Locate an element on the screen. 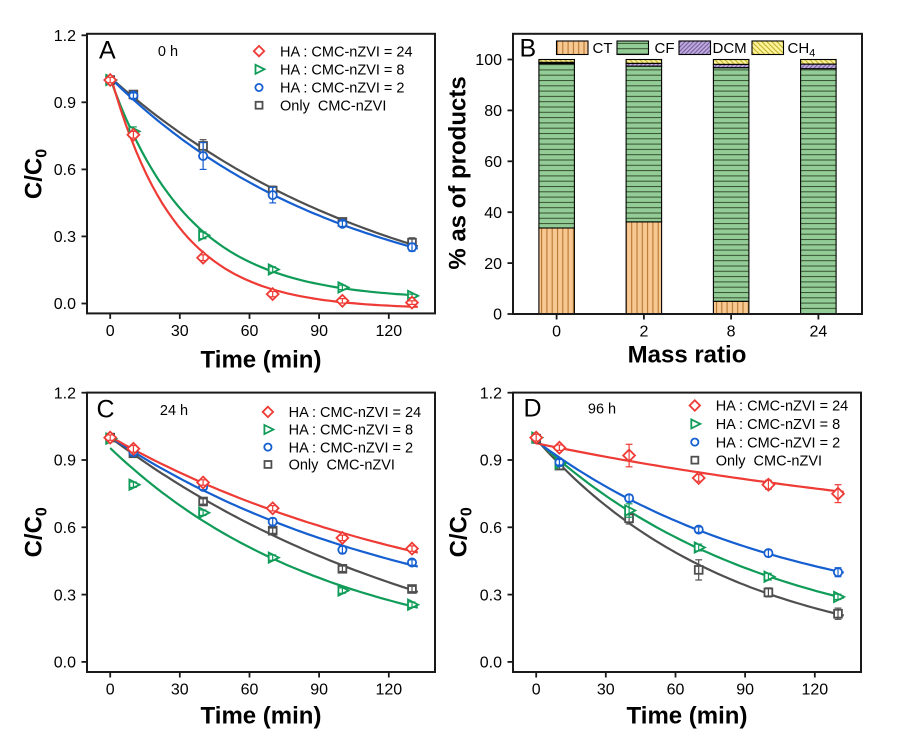 The height and width of the screenshot is (746, 906). svg-text: 80 is located at coordinates (493, 111).